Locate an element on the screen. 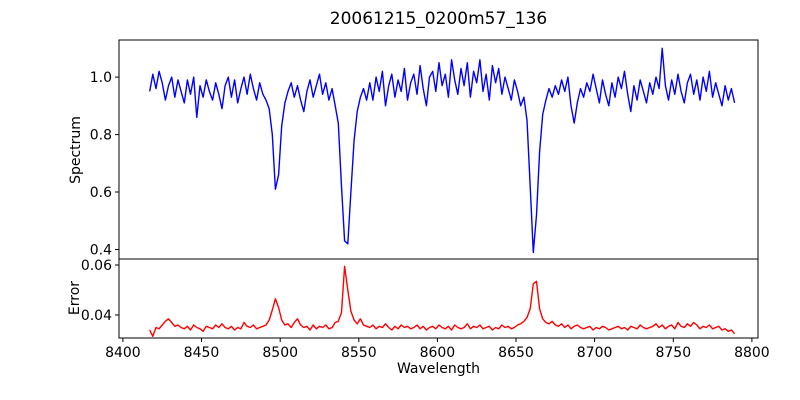 Image resolution: width=800 pixels, height=400 pixels. x-tick-label: 8600 is located at coordinates (438, 353).